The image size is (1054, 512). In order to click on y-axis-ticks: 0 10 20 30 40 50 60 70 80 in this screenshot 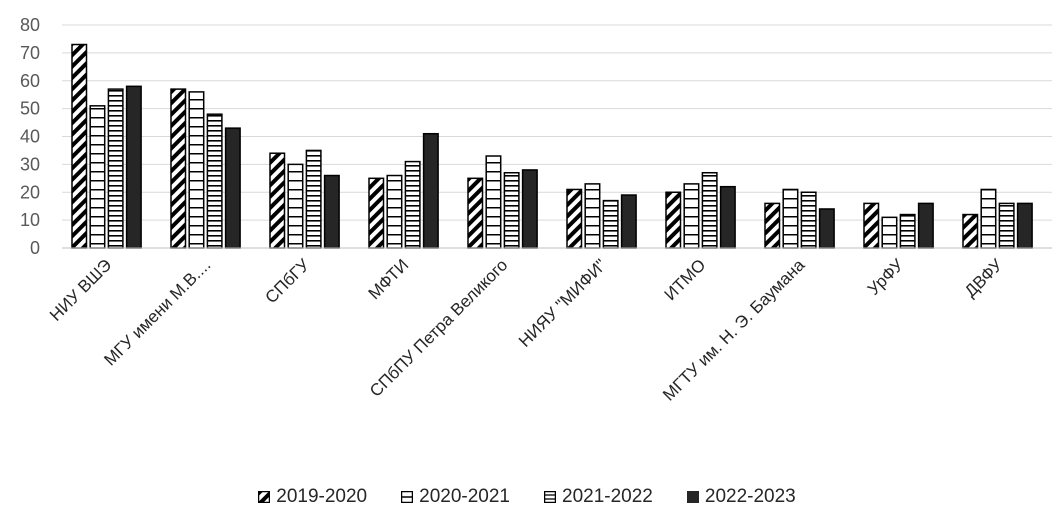, I will do `click(30, 136)`.